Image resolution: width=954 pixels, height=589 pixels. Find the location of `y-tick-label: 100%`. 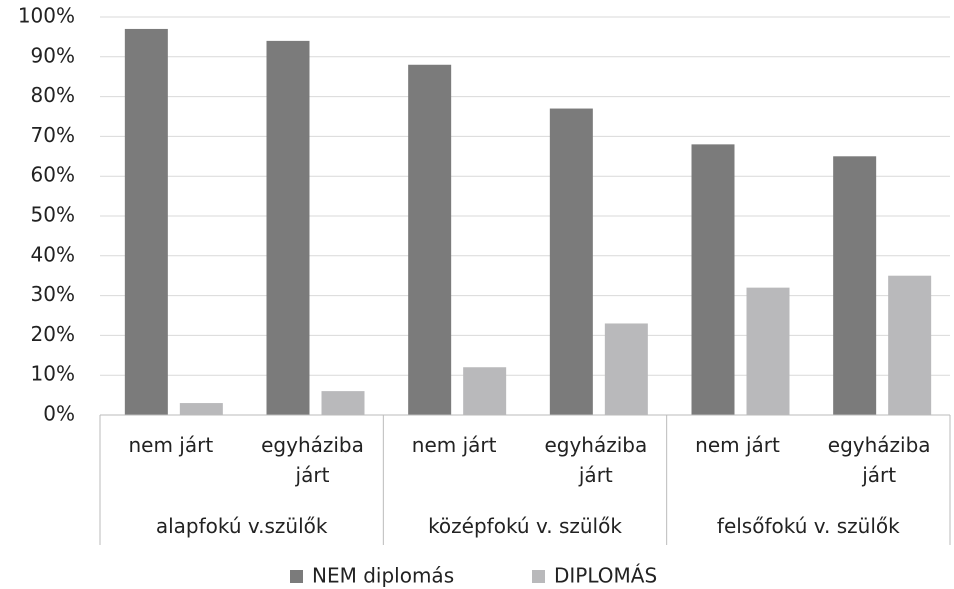

y-tick-label: 100% is located at coordinates (46, 16).